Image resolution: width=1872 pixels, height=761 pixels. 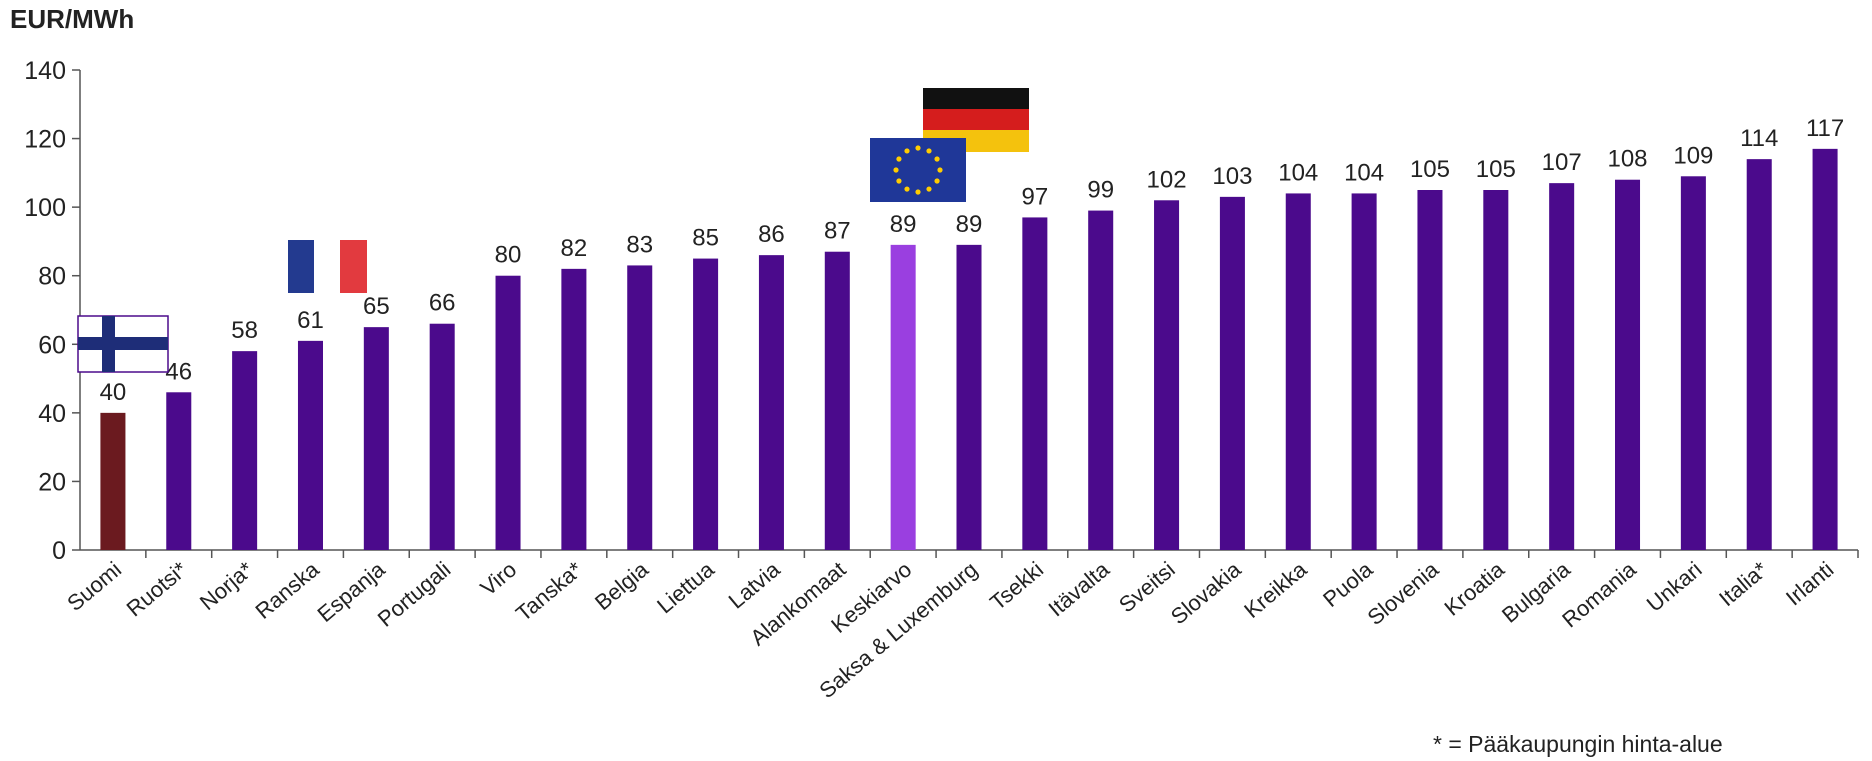 I want to click on y-tick-label: 20, so click(x=52, y=482).